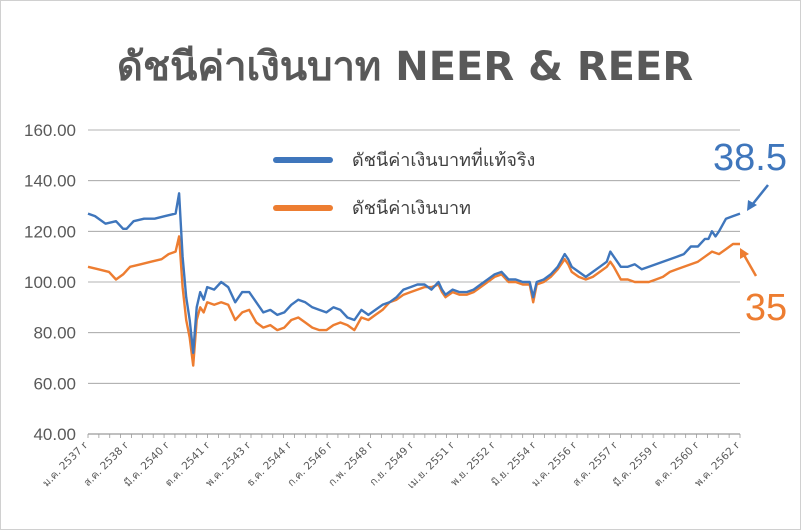  Describe the element at coordinates (766, 308) in the screenshot. I see `annotation-nominal-change: 35` at that location.